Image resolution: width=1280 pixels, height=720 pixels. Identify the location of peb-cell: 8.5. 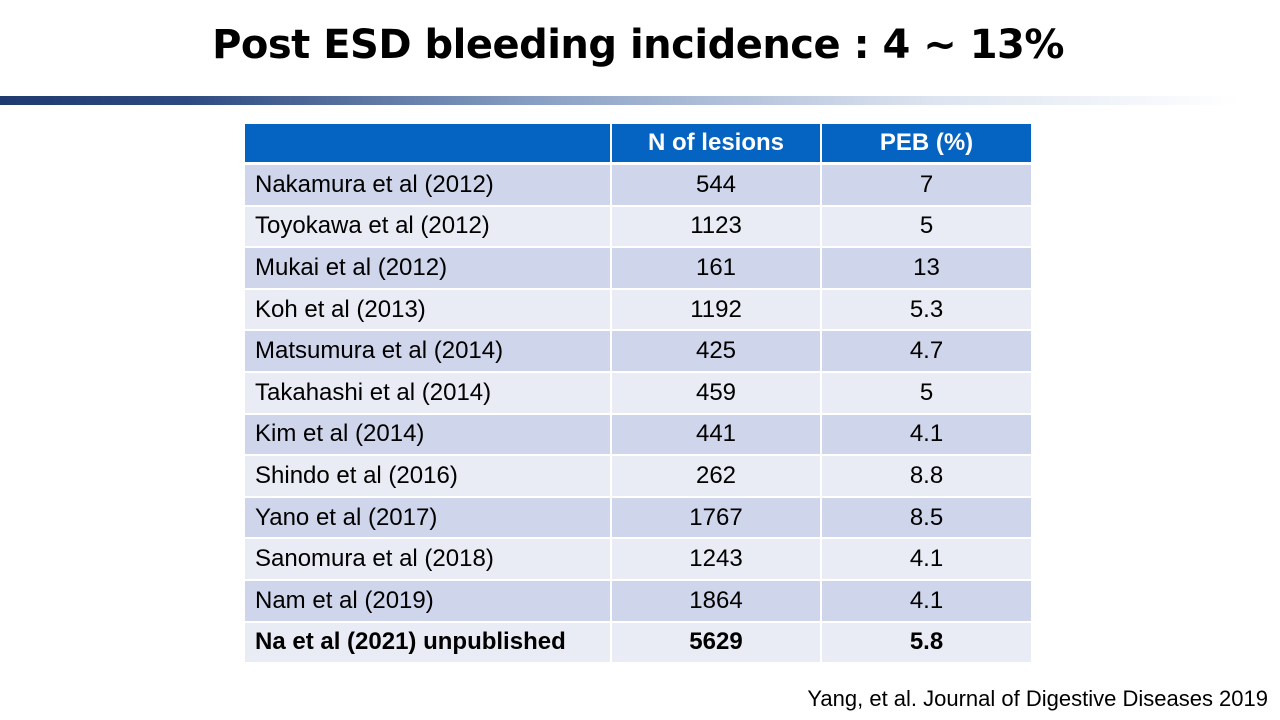
(926, 518).